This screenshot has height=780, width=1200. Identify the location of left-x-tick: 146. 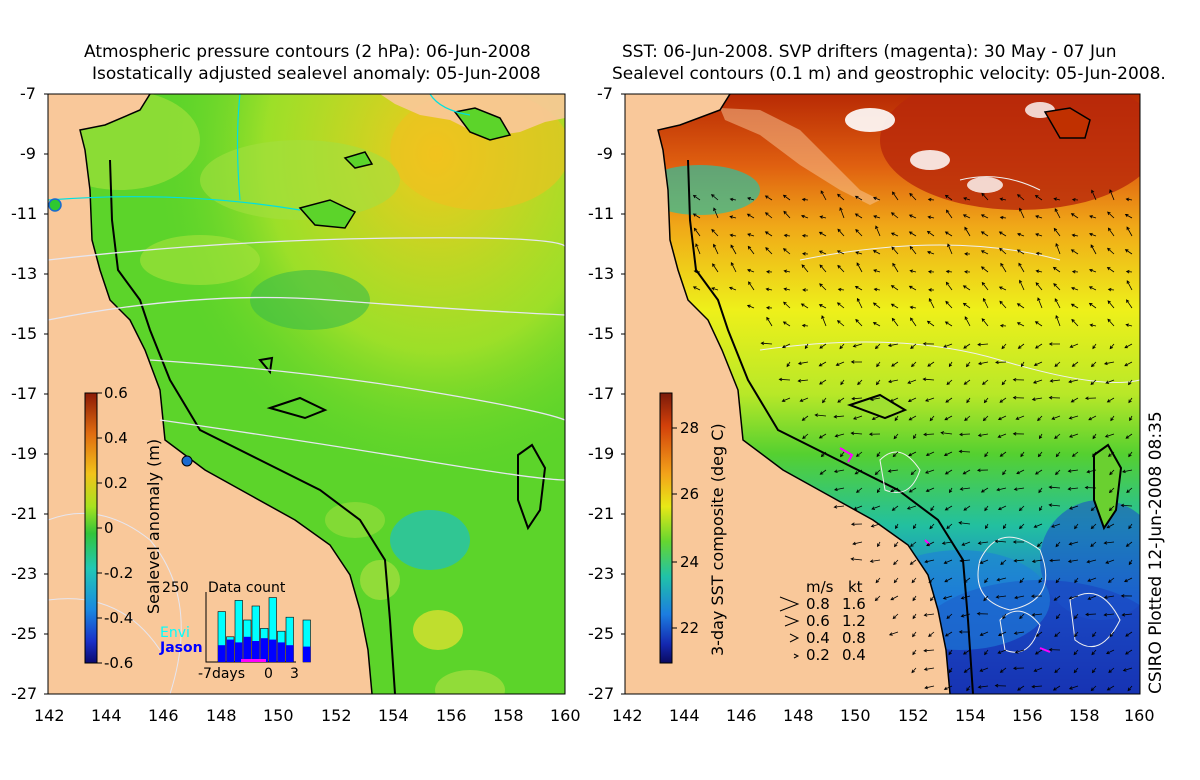
(163, 715).